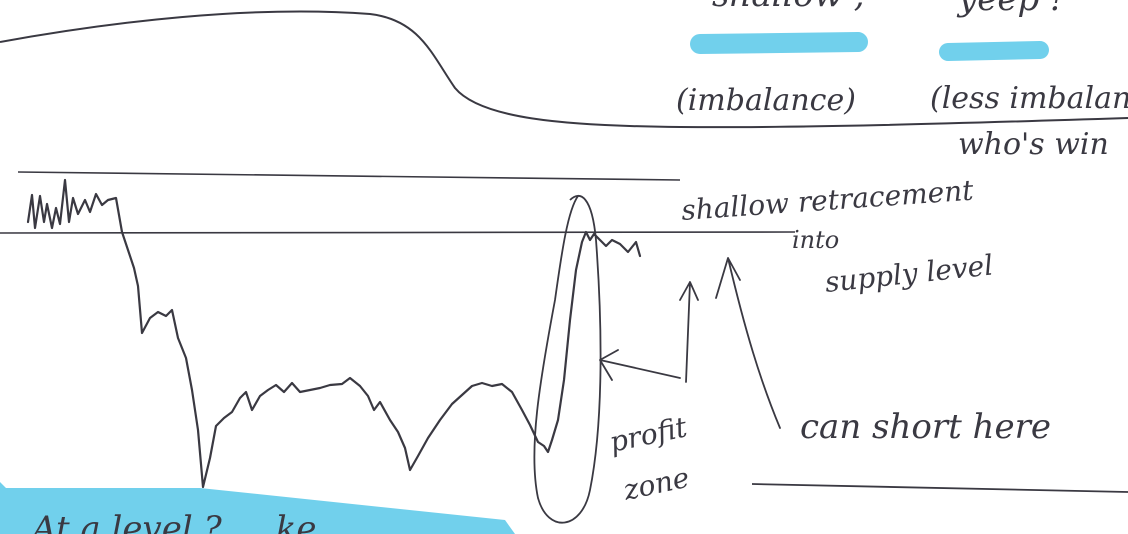  Describe the element at coordinates (940, 488) in the screenshot. I see `bottom-line` at that location.